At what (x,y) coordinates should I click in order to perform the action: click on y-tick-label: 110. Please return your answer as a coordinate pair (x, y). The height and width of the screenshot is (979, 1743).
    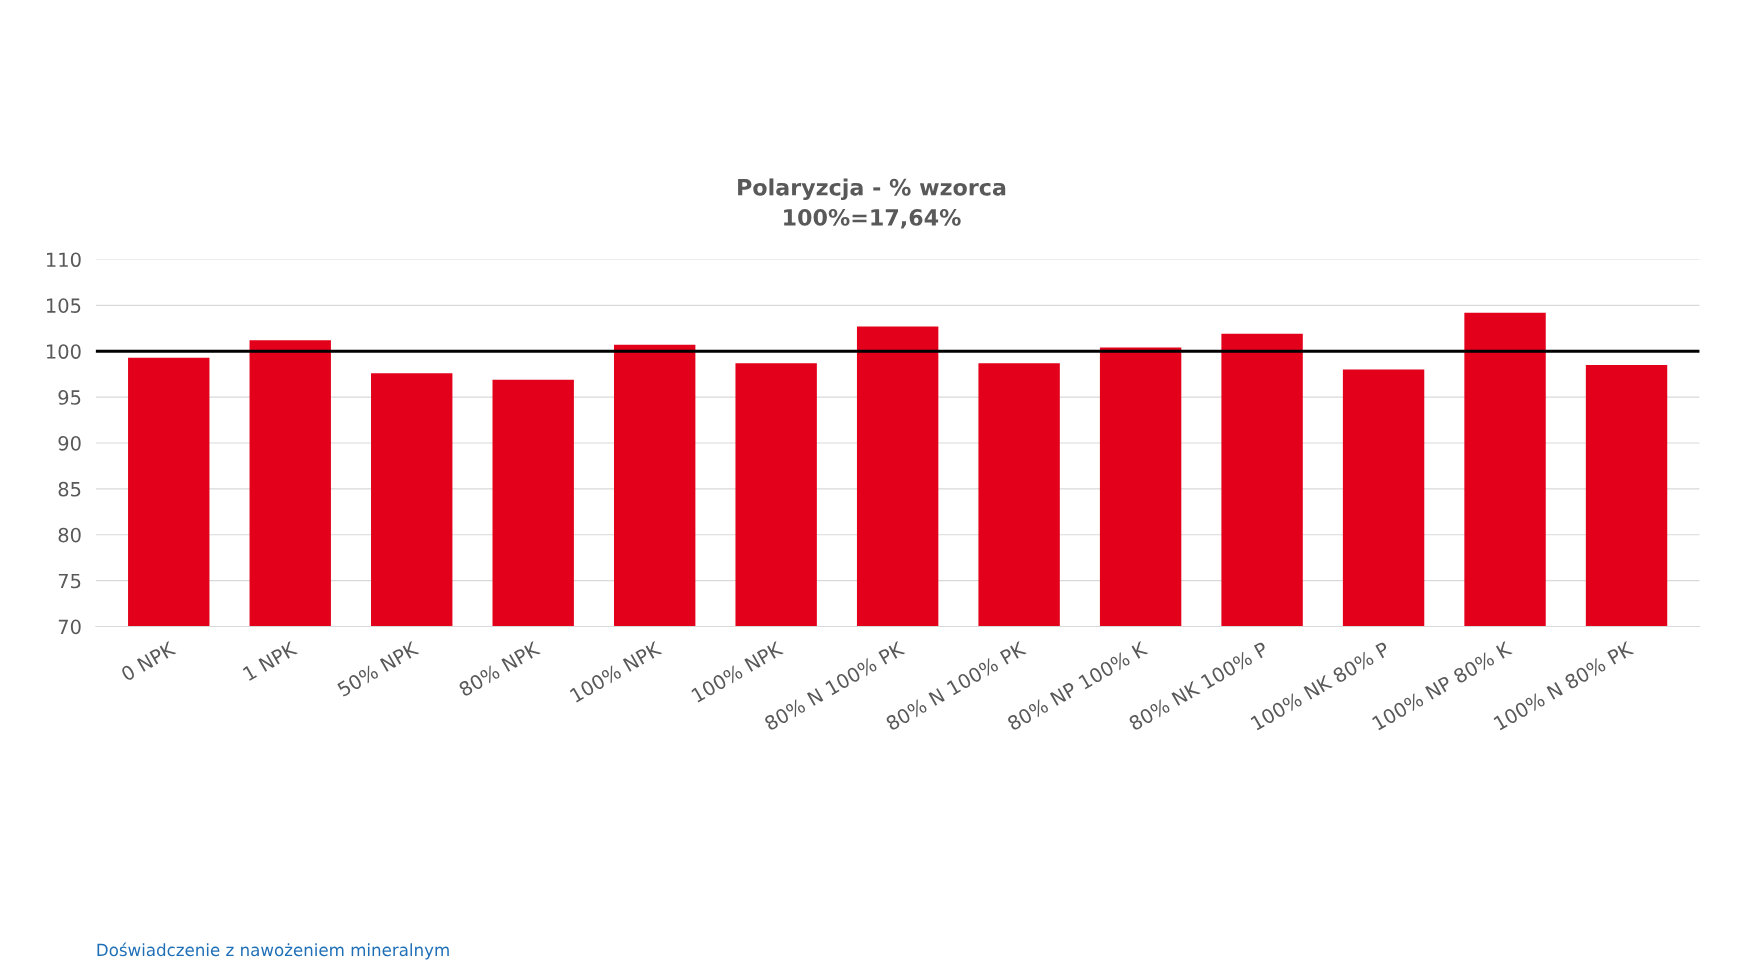
    Looking at the image, I should click on (64, 260).